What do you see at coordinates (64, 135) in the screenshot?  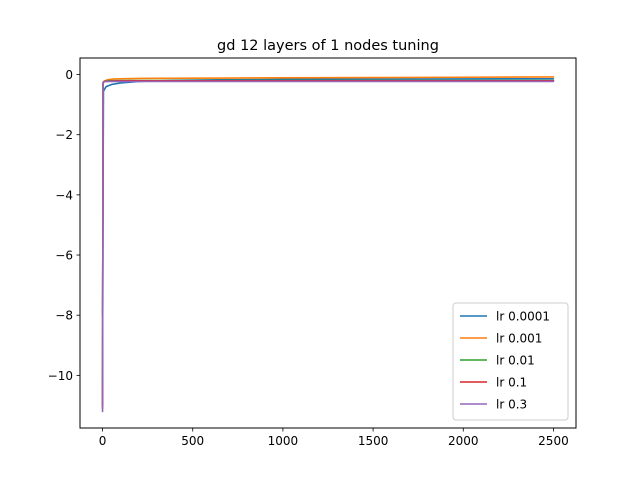 I see `y-tick-label: −2` at bounding box center [64, 135].